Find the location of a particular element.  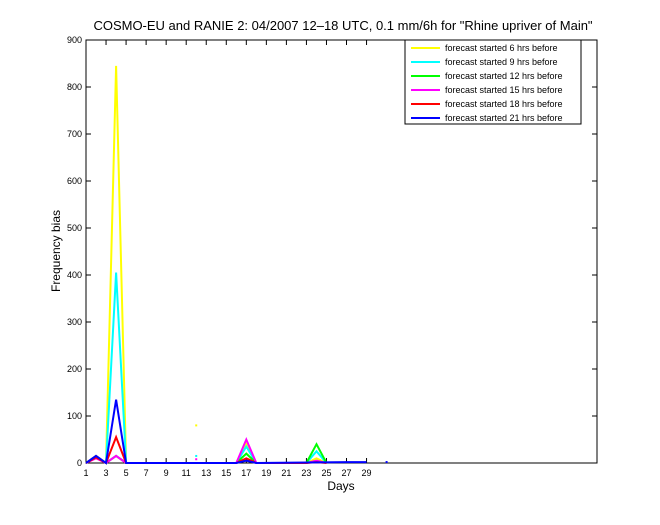

x-tick-label: 25 is located at coordinates (326, 473).